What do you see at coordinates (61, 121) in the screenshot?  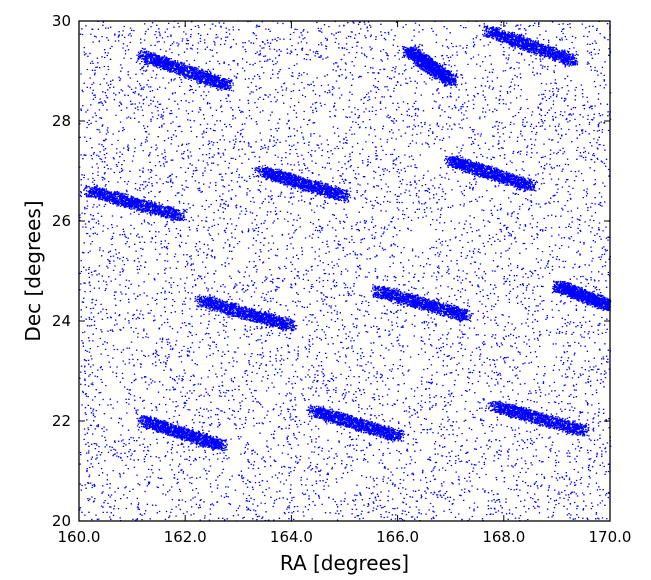 I see `y-tick-label: 28` at bounding box center [61, 121].